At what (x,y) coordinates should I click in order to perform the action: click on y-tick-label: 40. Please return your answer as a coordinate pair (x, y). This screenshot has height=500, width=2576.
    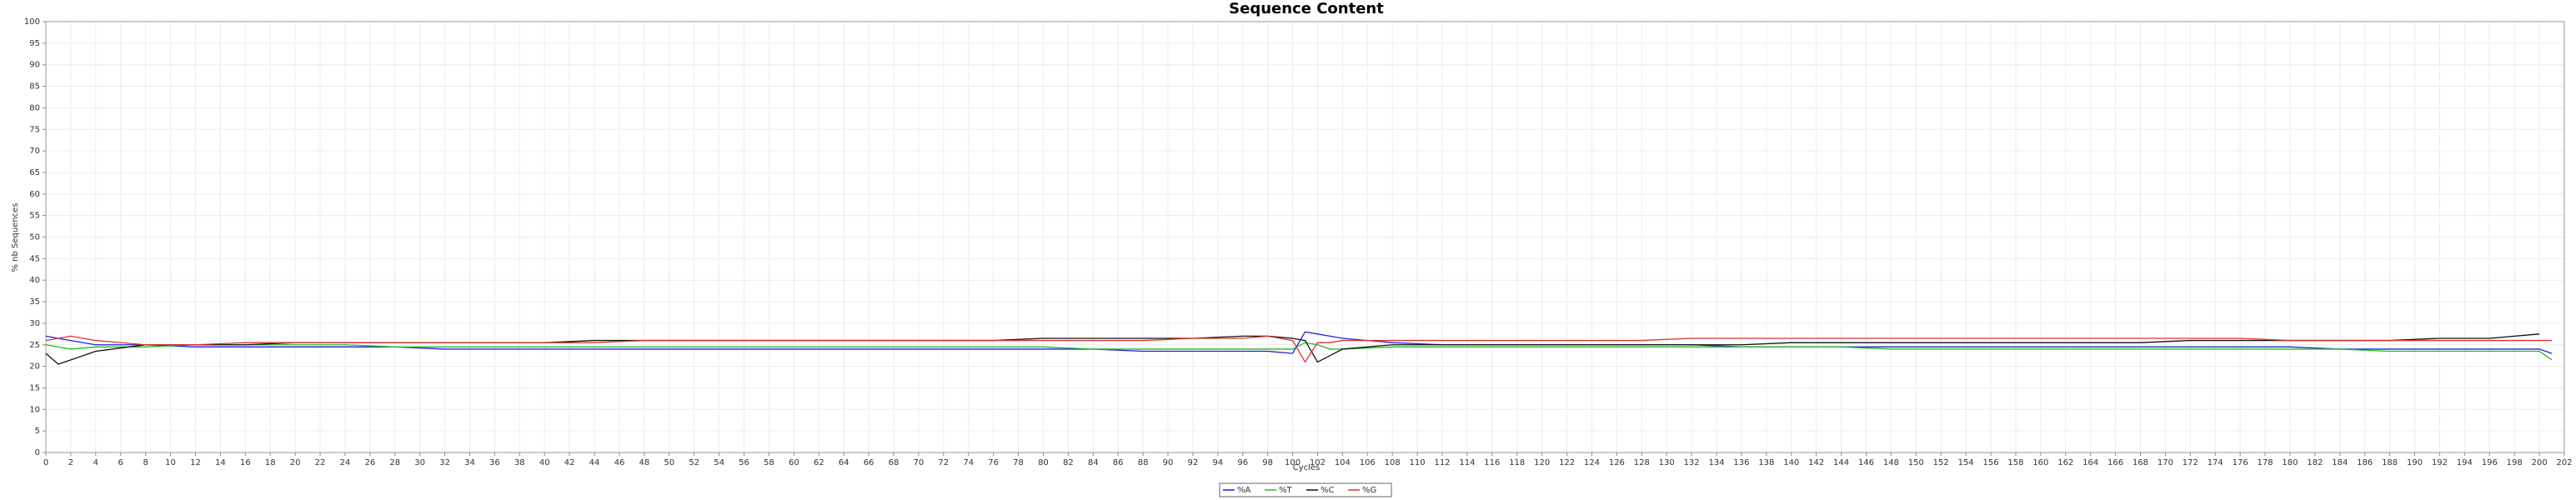
    Looking at the image, I should click on (34, 280).